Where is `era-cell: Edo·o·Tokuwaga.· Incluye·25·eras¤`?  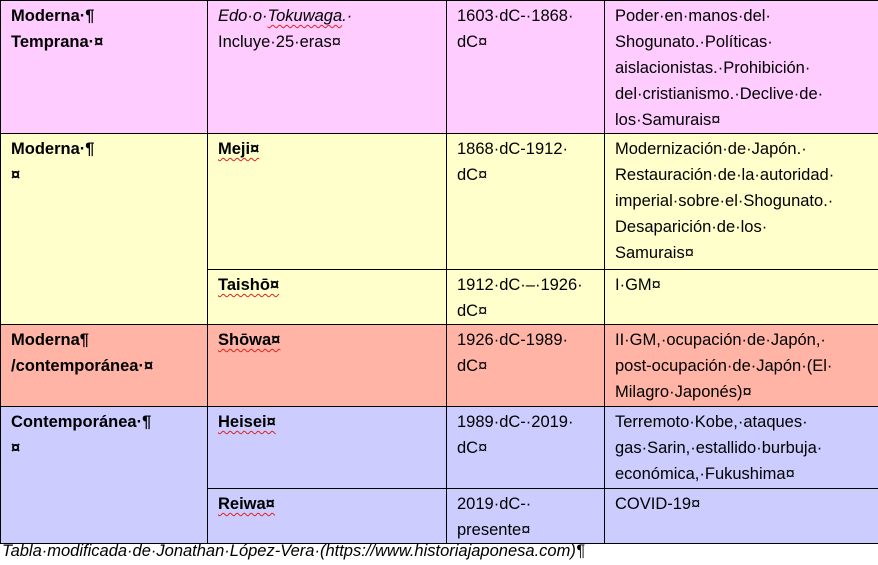
era-cell: Edo·o·Tokuwaga.· Incluye·25·eras¤ is located at coordinates (327, 67).